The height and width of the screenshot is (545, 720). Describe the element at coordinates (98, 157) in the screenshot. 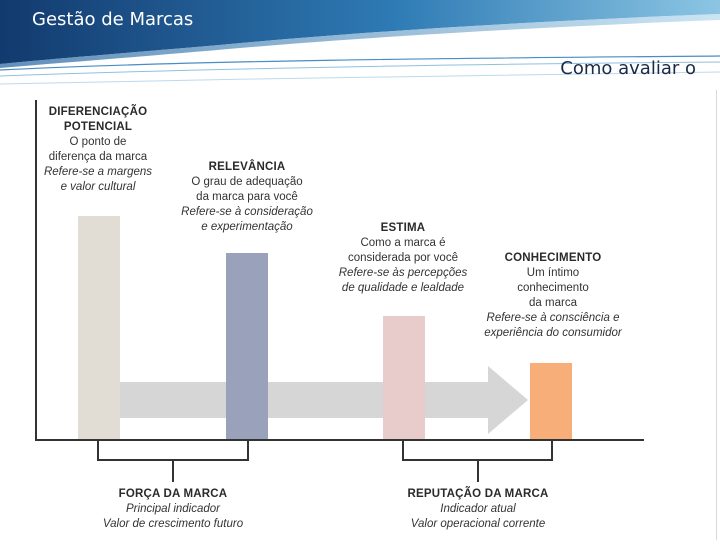

I see `pillar-description: diferença da marca` at that location.